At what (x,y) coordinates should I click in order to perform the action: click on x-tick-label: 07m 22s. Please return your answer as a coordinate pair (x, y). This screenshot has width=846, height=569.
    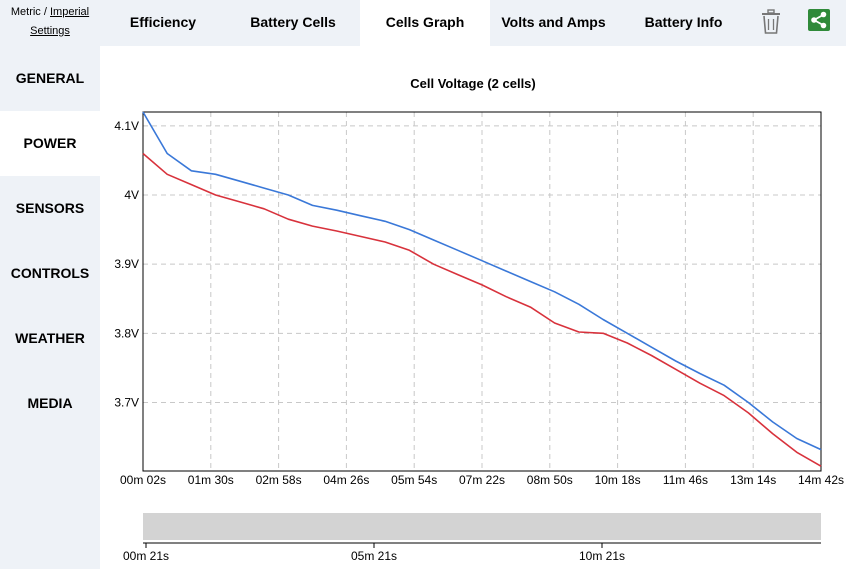
    Looking at the image, I should click on (482, 480).